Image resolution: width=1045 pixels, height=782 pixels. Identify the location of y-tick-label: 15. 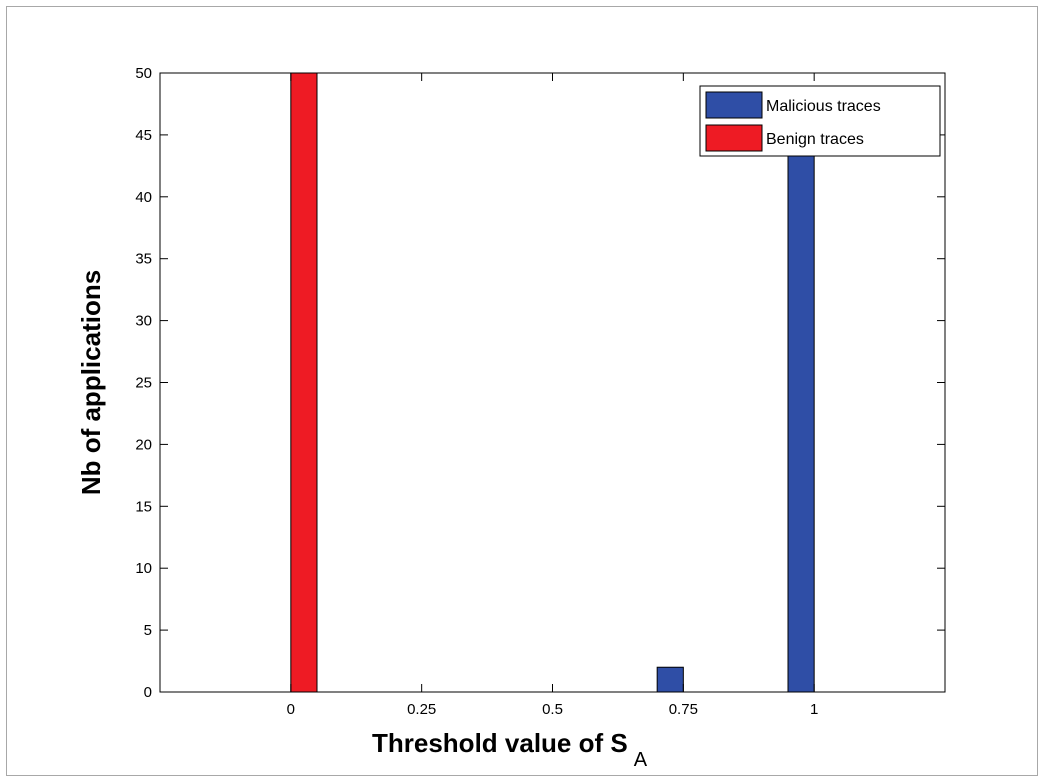
(143, 506).